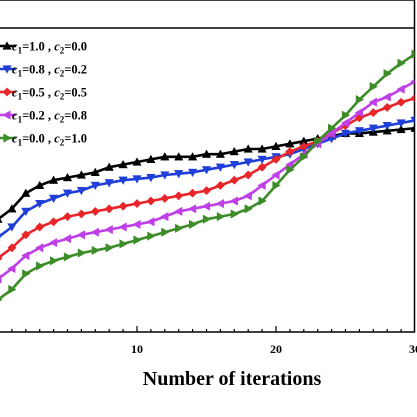 The image size is (417, 417). What do you see at coordinates (276, 349) in the screenshot?
I see `x-tick-label: 20` at bounding box center [276, 349].